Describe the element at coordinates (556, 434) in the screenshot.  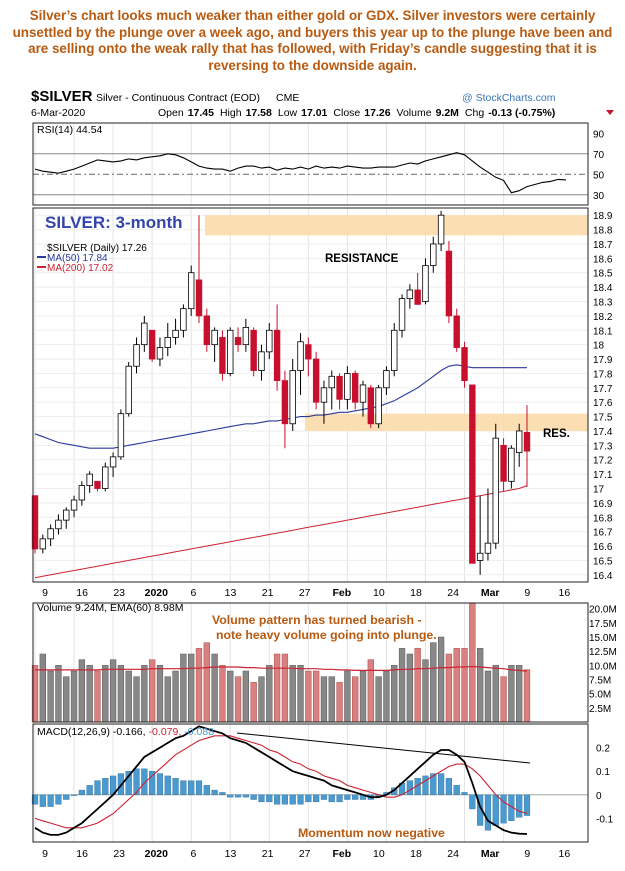
I see `res-label: RES.` at that location.